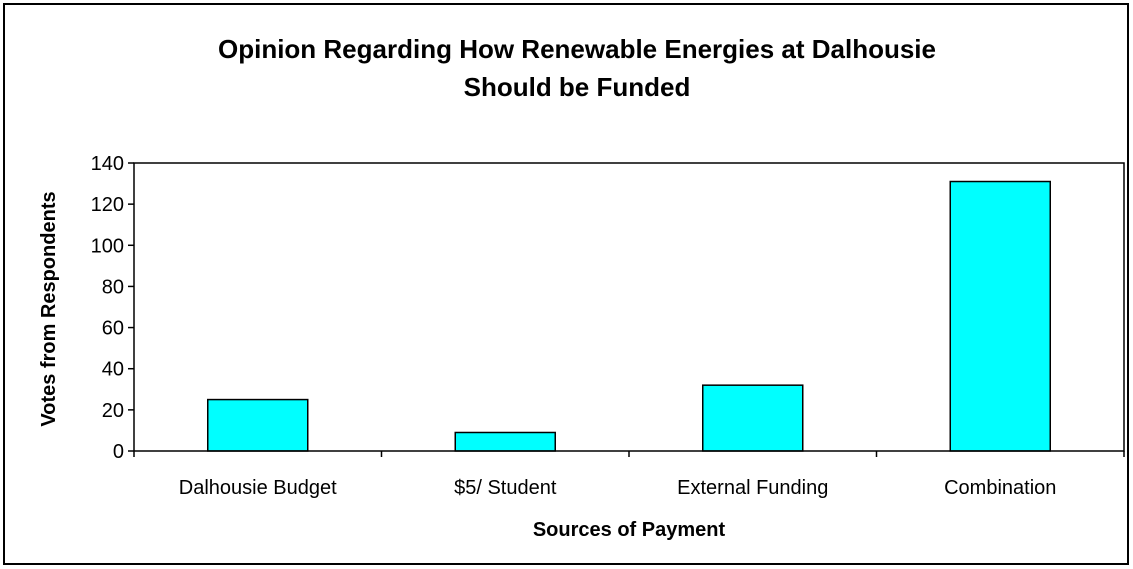  What do you see at coordinates (118, 452) in the screenshot?
I see `y-tick-label: 0` at bounding box center [118, 452].